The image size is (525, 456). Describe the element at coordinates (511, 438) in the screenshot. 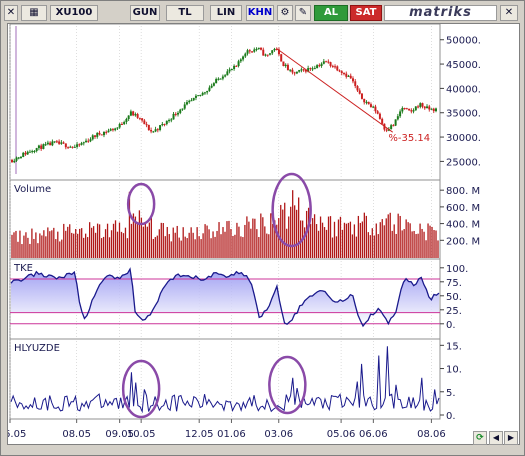

I see `scroll-right-icon: ▶` at that location.